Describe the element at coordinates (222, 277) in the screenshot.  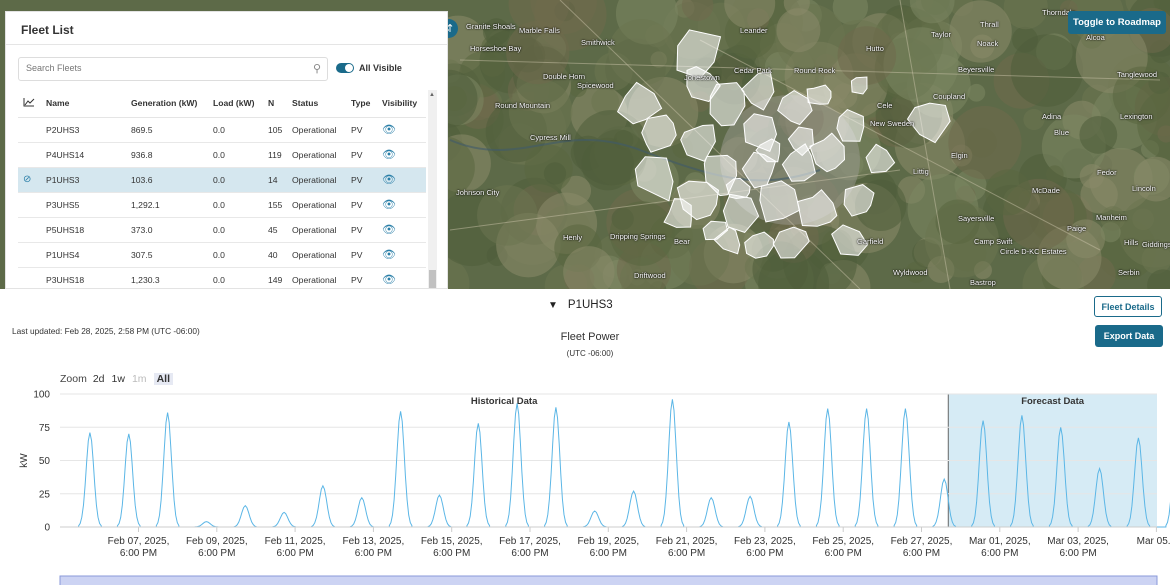
I see `table-row: P3UHS18 1,230.3 0.0 149 Operational PV 👁` at that location.